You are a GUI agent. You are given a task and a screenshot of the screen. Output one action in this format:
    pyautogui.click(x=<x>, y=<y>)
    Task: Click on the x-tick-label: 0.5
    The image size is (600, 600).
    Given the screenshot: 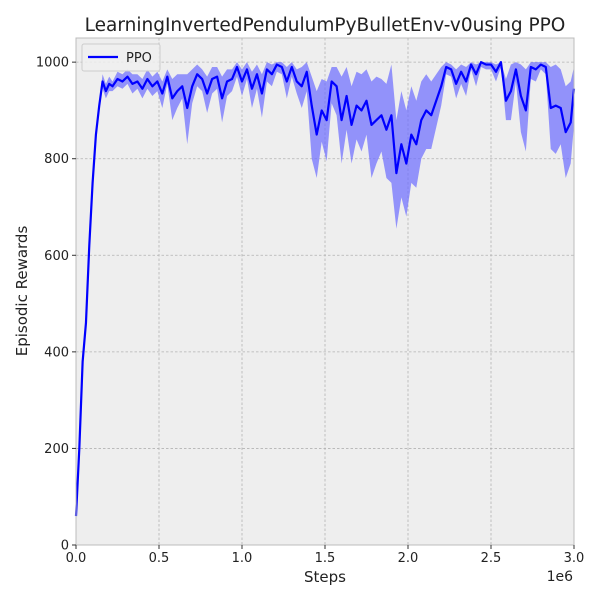 What is the action you would take?
    pyautogui.click(x=159, y=558)
    